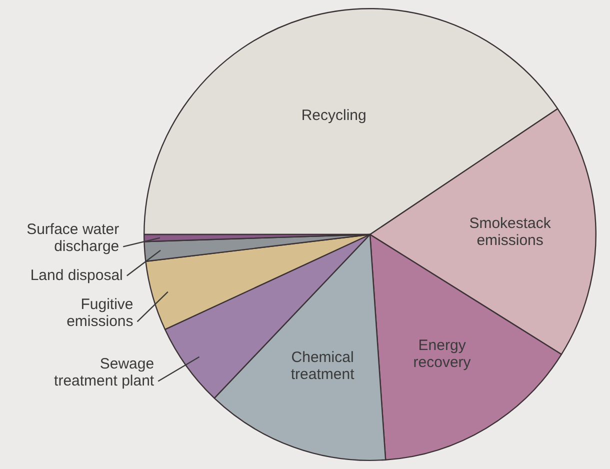 This screenshot has width=610, height=469. What do you see at coordinates (333, 115) in the screenshot?
I see `slice-label: Recycling` at bounding box center [333, 115].